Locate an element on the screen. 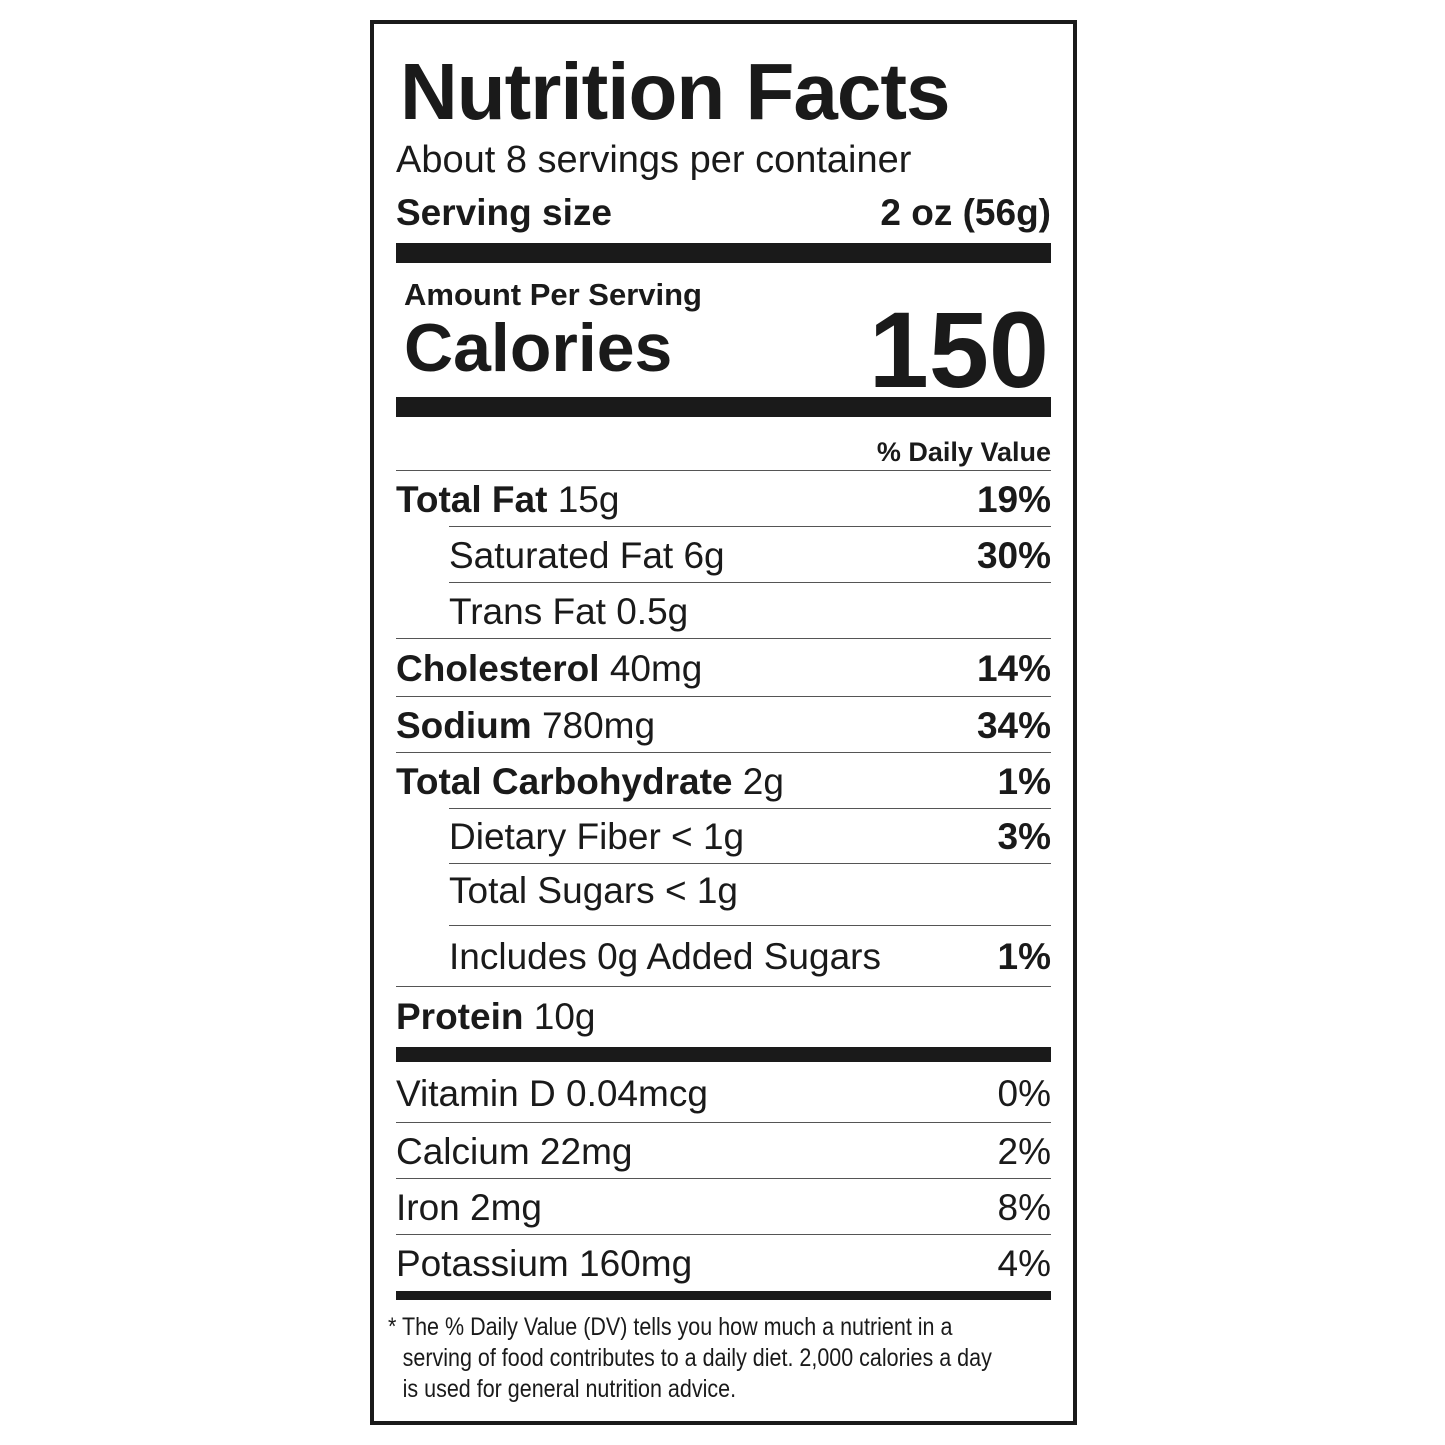 This screenshot has width=1445, height=1445. vitamin-name: Potassium 160mg is located at coordinates (544, 1263).